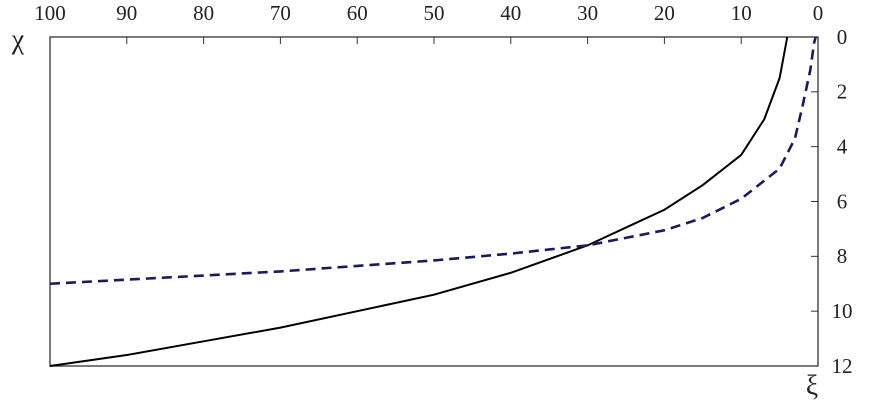 The width and height of the screenshot is (876, 404). What do you see at coordinates (357, 13) in the screenshot?
I see `x-tick-label: 60` at bounding box center [357, 13].